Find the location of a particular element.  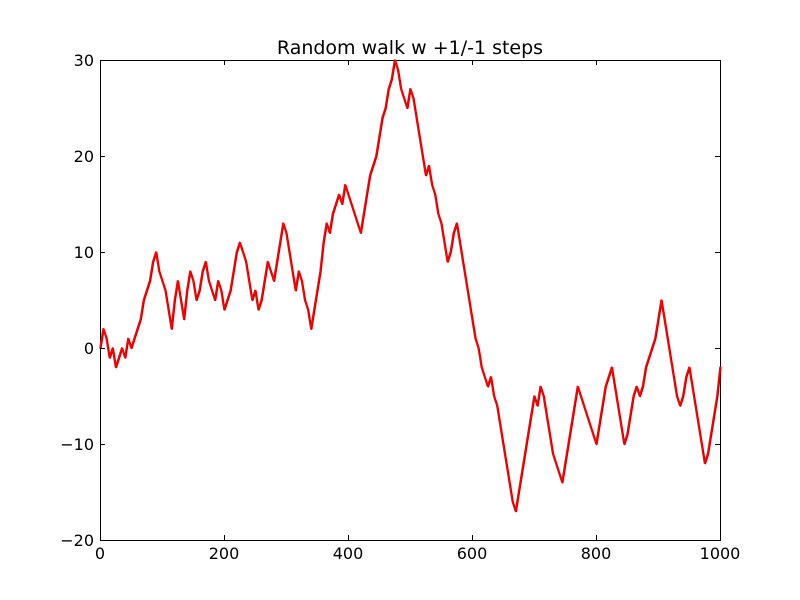

chart-title: Random walk w +1/-1 steps is located at coordinates (410, 48).